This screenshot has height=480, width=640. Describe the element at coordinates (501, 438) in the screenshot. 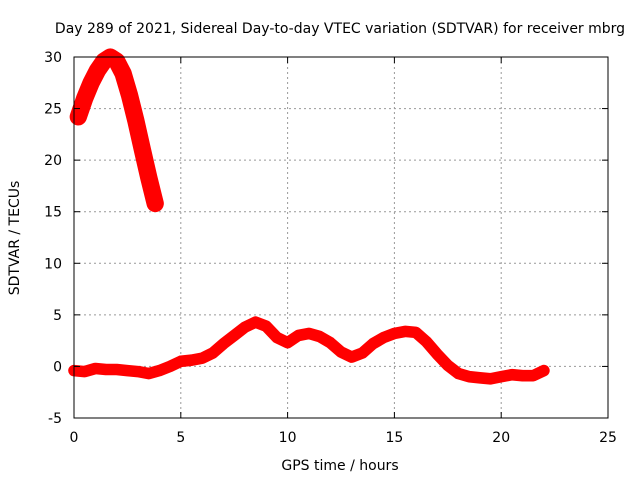

I see `x-tick-label: 20` at that location.